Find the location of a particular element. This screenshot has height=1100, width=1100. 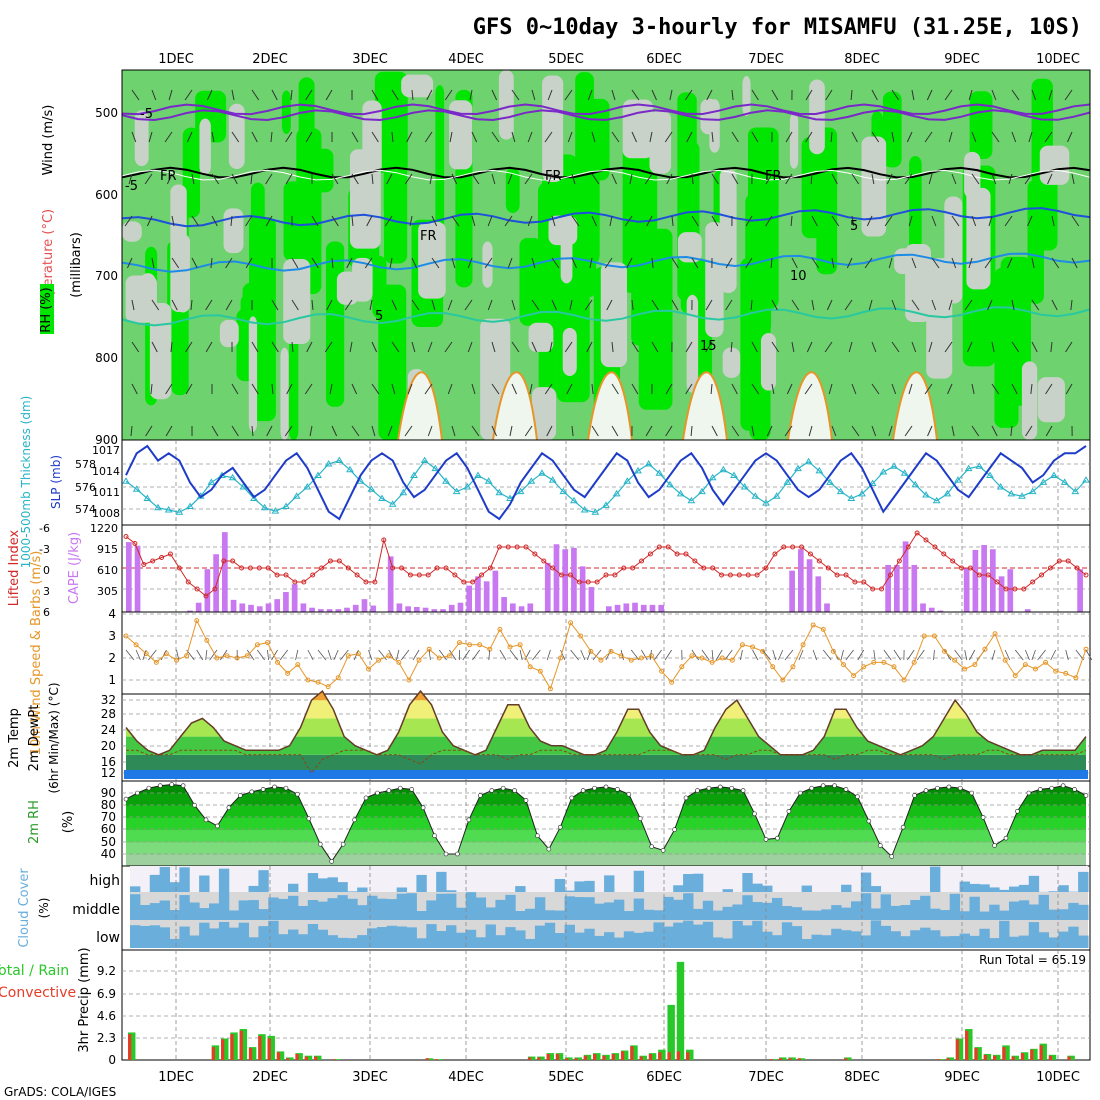

dewpoint-line is located at coordinates (606, 761).